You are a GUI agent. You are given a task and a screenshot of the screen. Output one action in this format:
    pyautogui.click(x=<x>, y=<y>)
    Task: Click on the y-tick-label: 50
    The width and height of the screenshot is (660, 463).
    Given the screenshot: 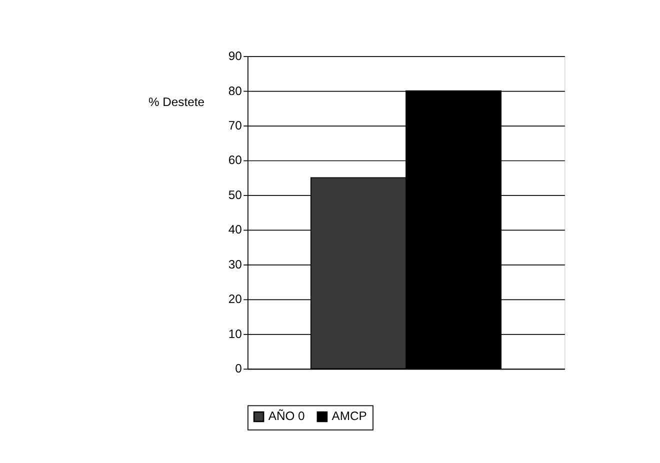 What is the action you would take?
    pyautogui.click(x=235, y=195)
    